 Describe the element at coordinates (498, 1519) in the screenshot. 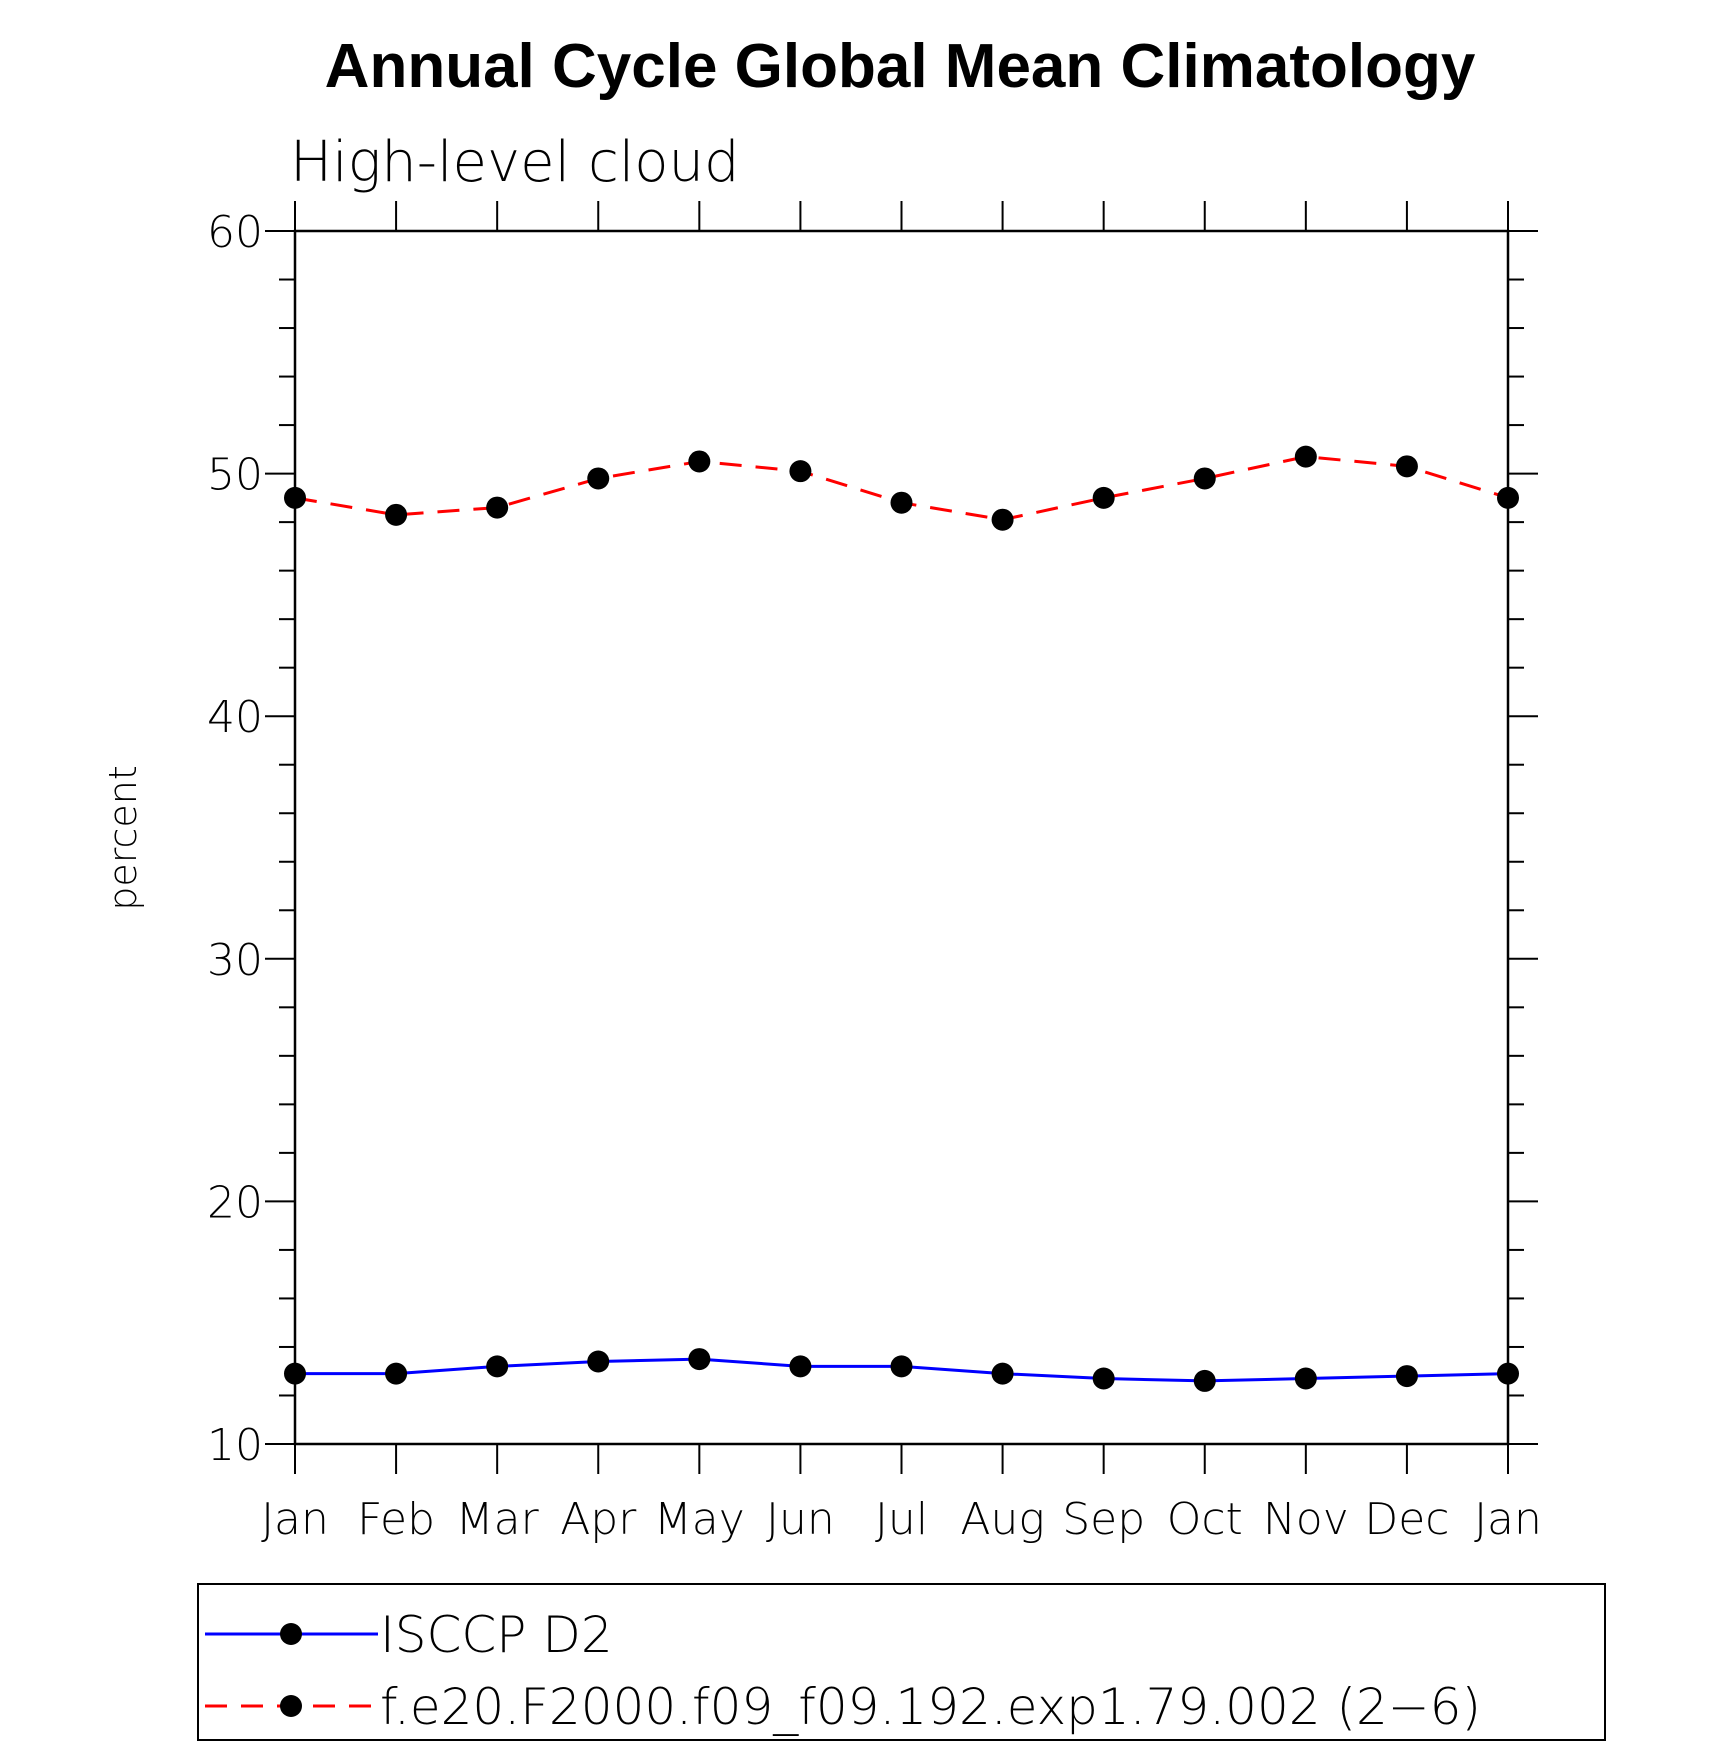

I see `x-tick-label: Mar` at that location.